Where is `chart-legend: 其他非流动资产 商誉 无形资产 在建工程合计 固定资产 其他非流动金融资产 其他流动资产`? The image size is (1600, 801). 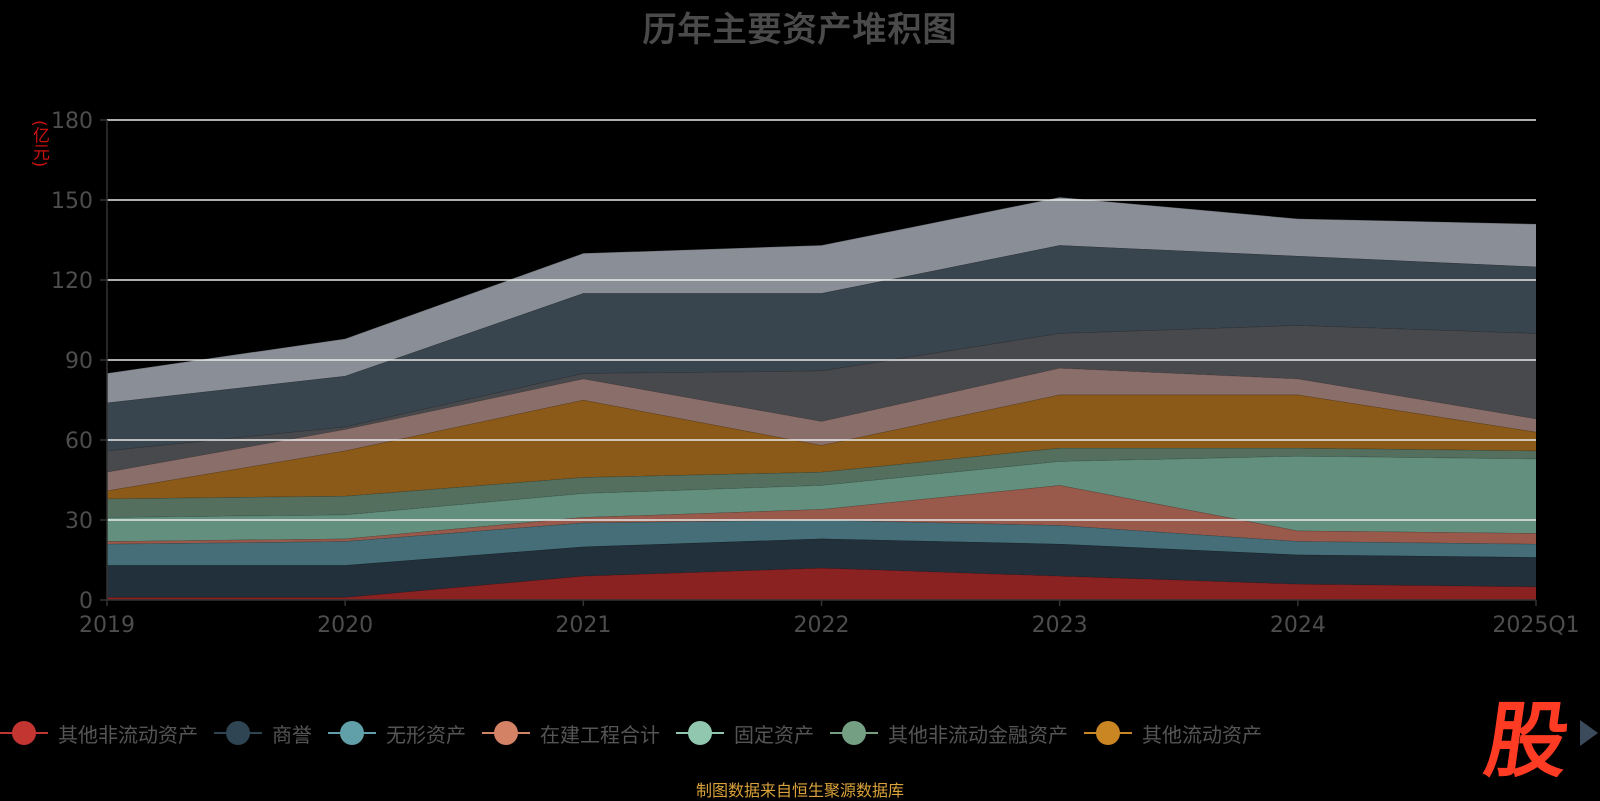 chart-legend: 其他非流动资产 商誉 无形资产 在建工程合计 固定资产 其他非流动金融资产 其他流动资产 is located at coordinates (740, 733).